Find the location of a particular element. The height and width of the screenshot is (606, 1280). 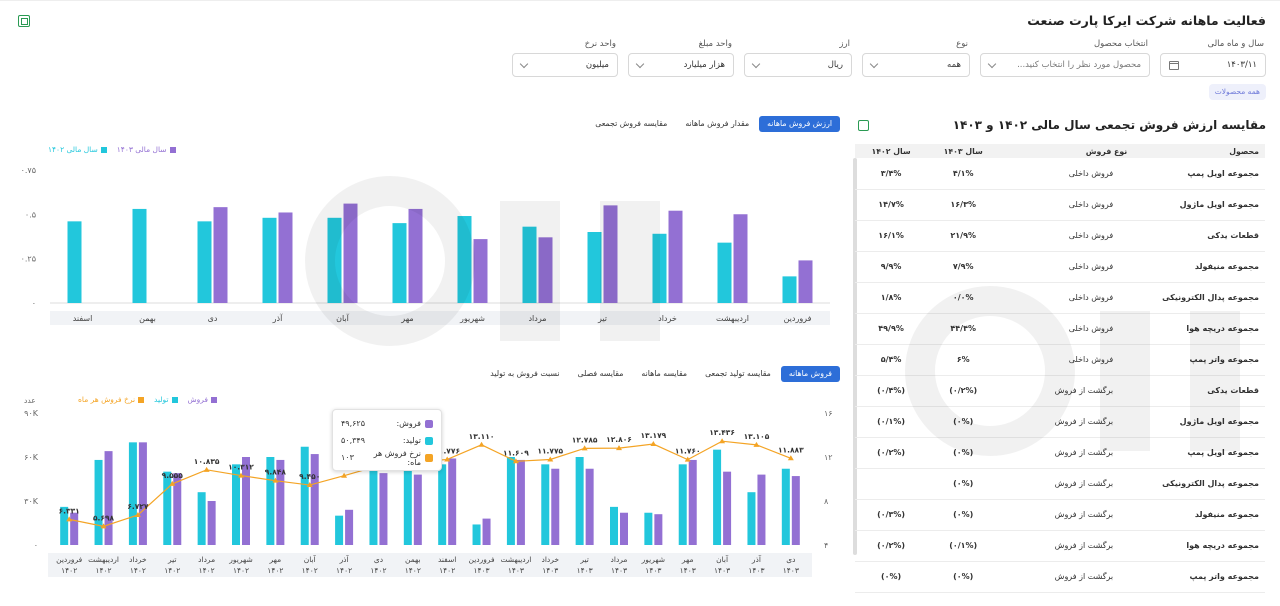

fiscal-month-input: ۱۴۰۳/۱۱ is located at coordinates (1213, 65).